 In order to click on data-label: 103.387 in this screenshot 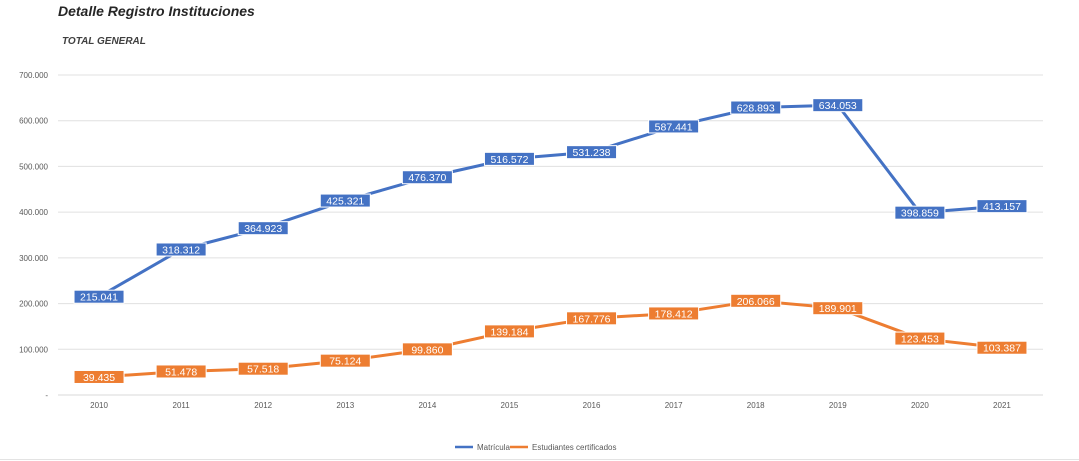, I will do `click(1002, 349)`.